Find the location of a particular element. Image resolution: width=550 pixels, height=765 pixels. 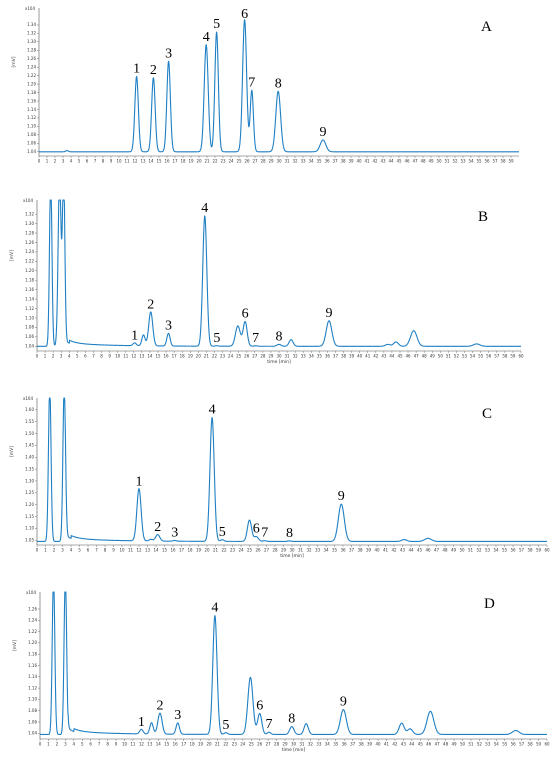

panel-tag: A is located at coordinates (486, 27).